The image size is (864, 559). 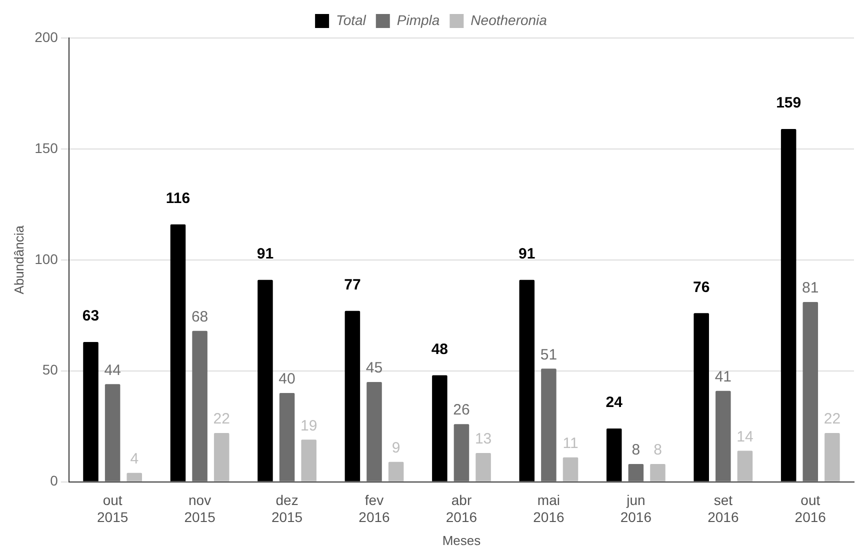 What do you see at coordinates (50, 370) in the screenshot?
I see `y-tick-label: 50` at bounding box center [50, 370].